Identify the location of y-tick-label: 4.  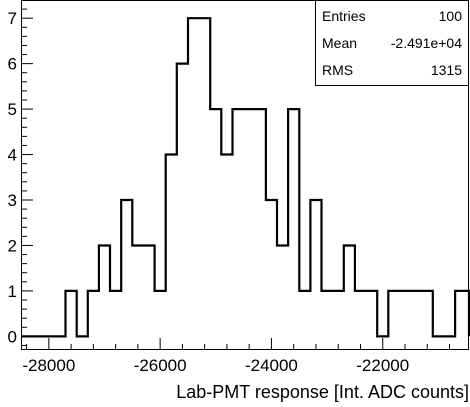
(12, 155).